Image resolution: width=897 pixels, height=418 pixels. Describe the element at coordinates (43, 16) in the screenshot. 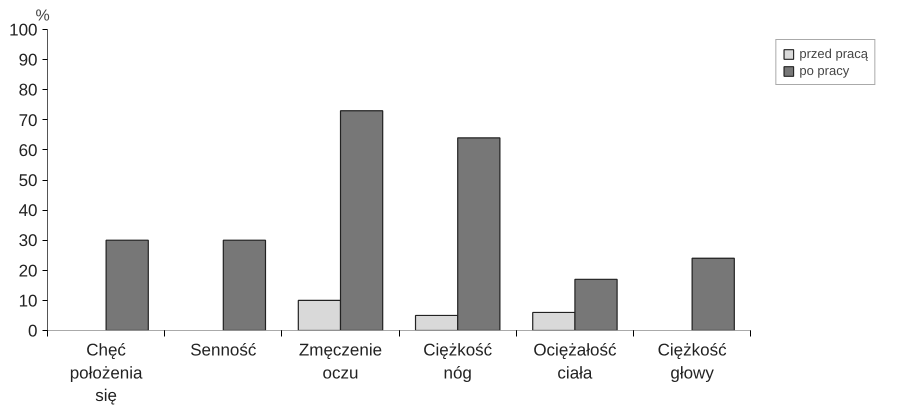

I see `y-axis-title: %` at that location.